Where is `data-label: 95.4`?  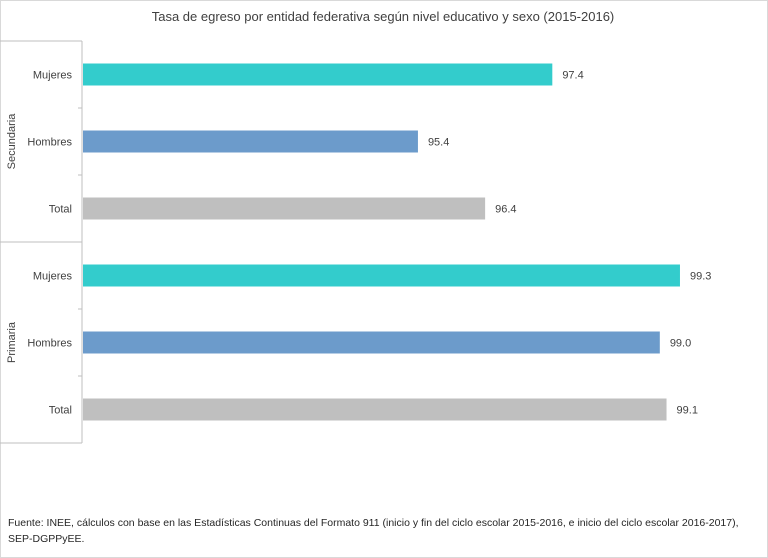
data-label: 95.4 is located at coordinates (438, 143).